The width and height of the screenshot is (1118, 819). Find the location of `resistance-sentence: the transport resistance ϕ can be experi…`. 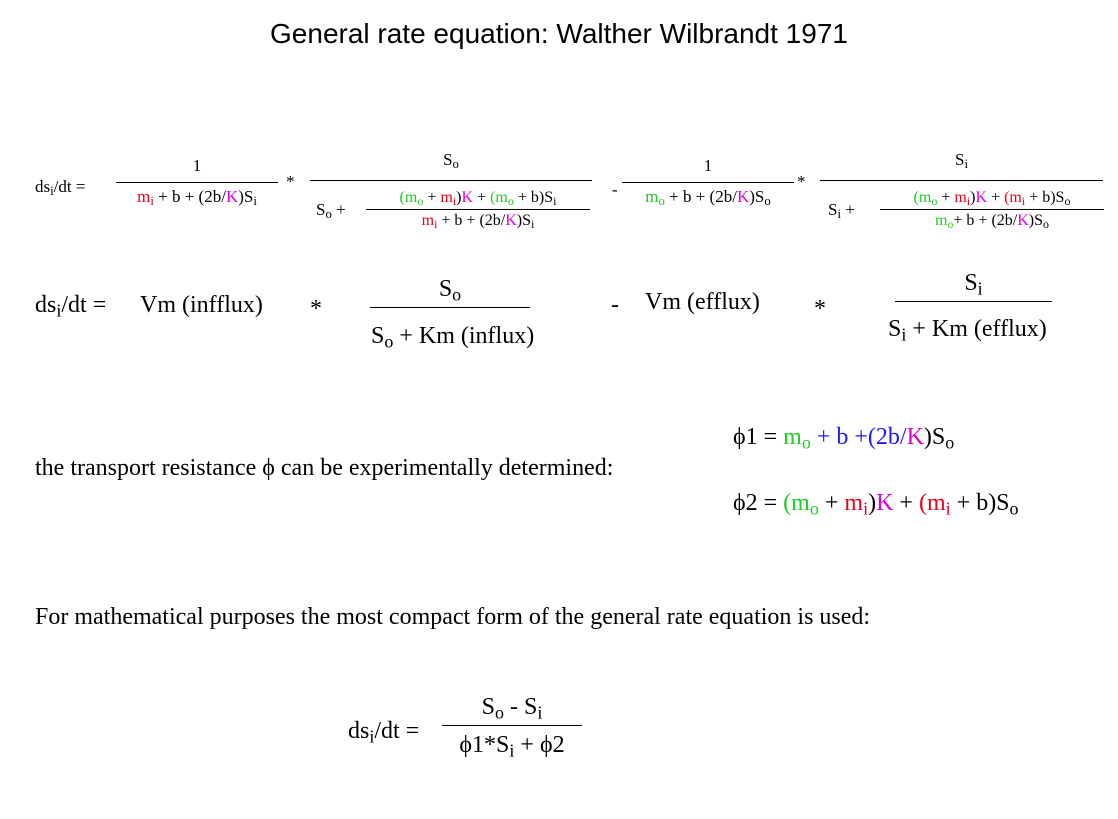

resistance-sentence: the transport resistance ϕ can be experi… is located at coordinates (324, 468).